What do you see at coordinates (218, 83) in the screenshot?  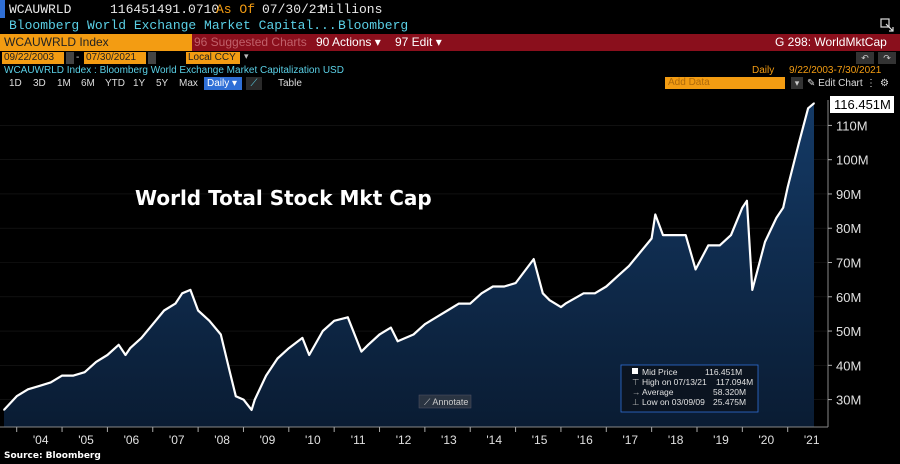 I see `frequency-value: Daily` at bounding box center [218, 83].